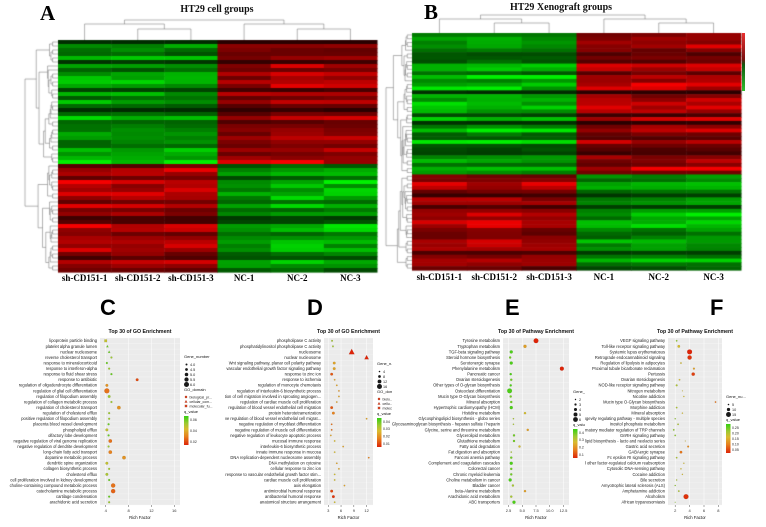  What do you see at coordinates (295, 413) in the screenshot?
I see `term-label: protein heterotetramerization` at bounding box center [295, 413].